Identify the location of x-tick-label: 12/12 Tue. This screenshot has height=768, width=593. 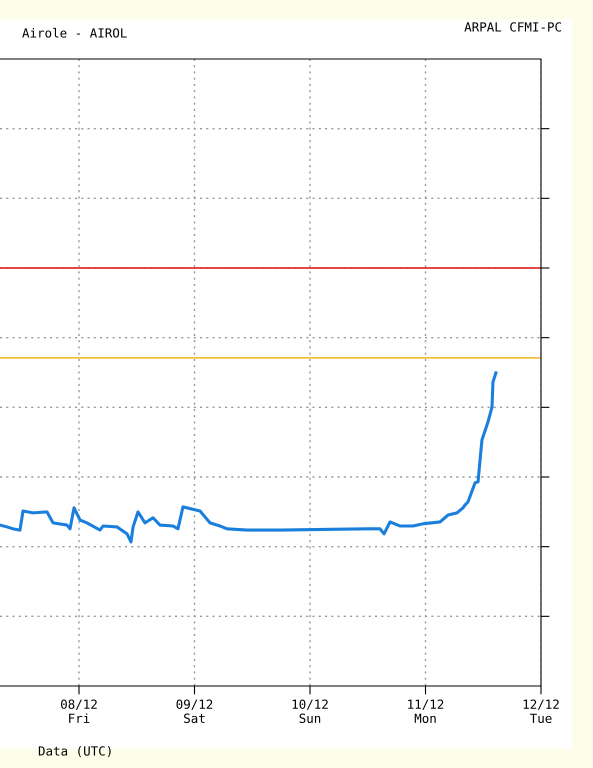
(541, 711).